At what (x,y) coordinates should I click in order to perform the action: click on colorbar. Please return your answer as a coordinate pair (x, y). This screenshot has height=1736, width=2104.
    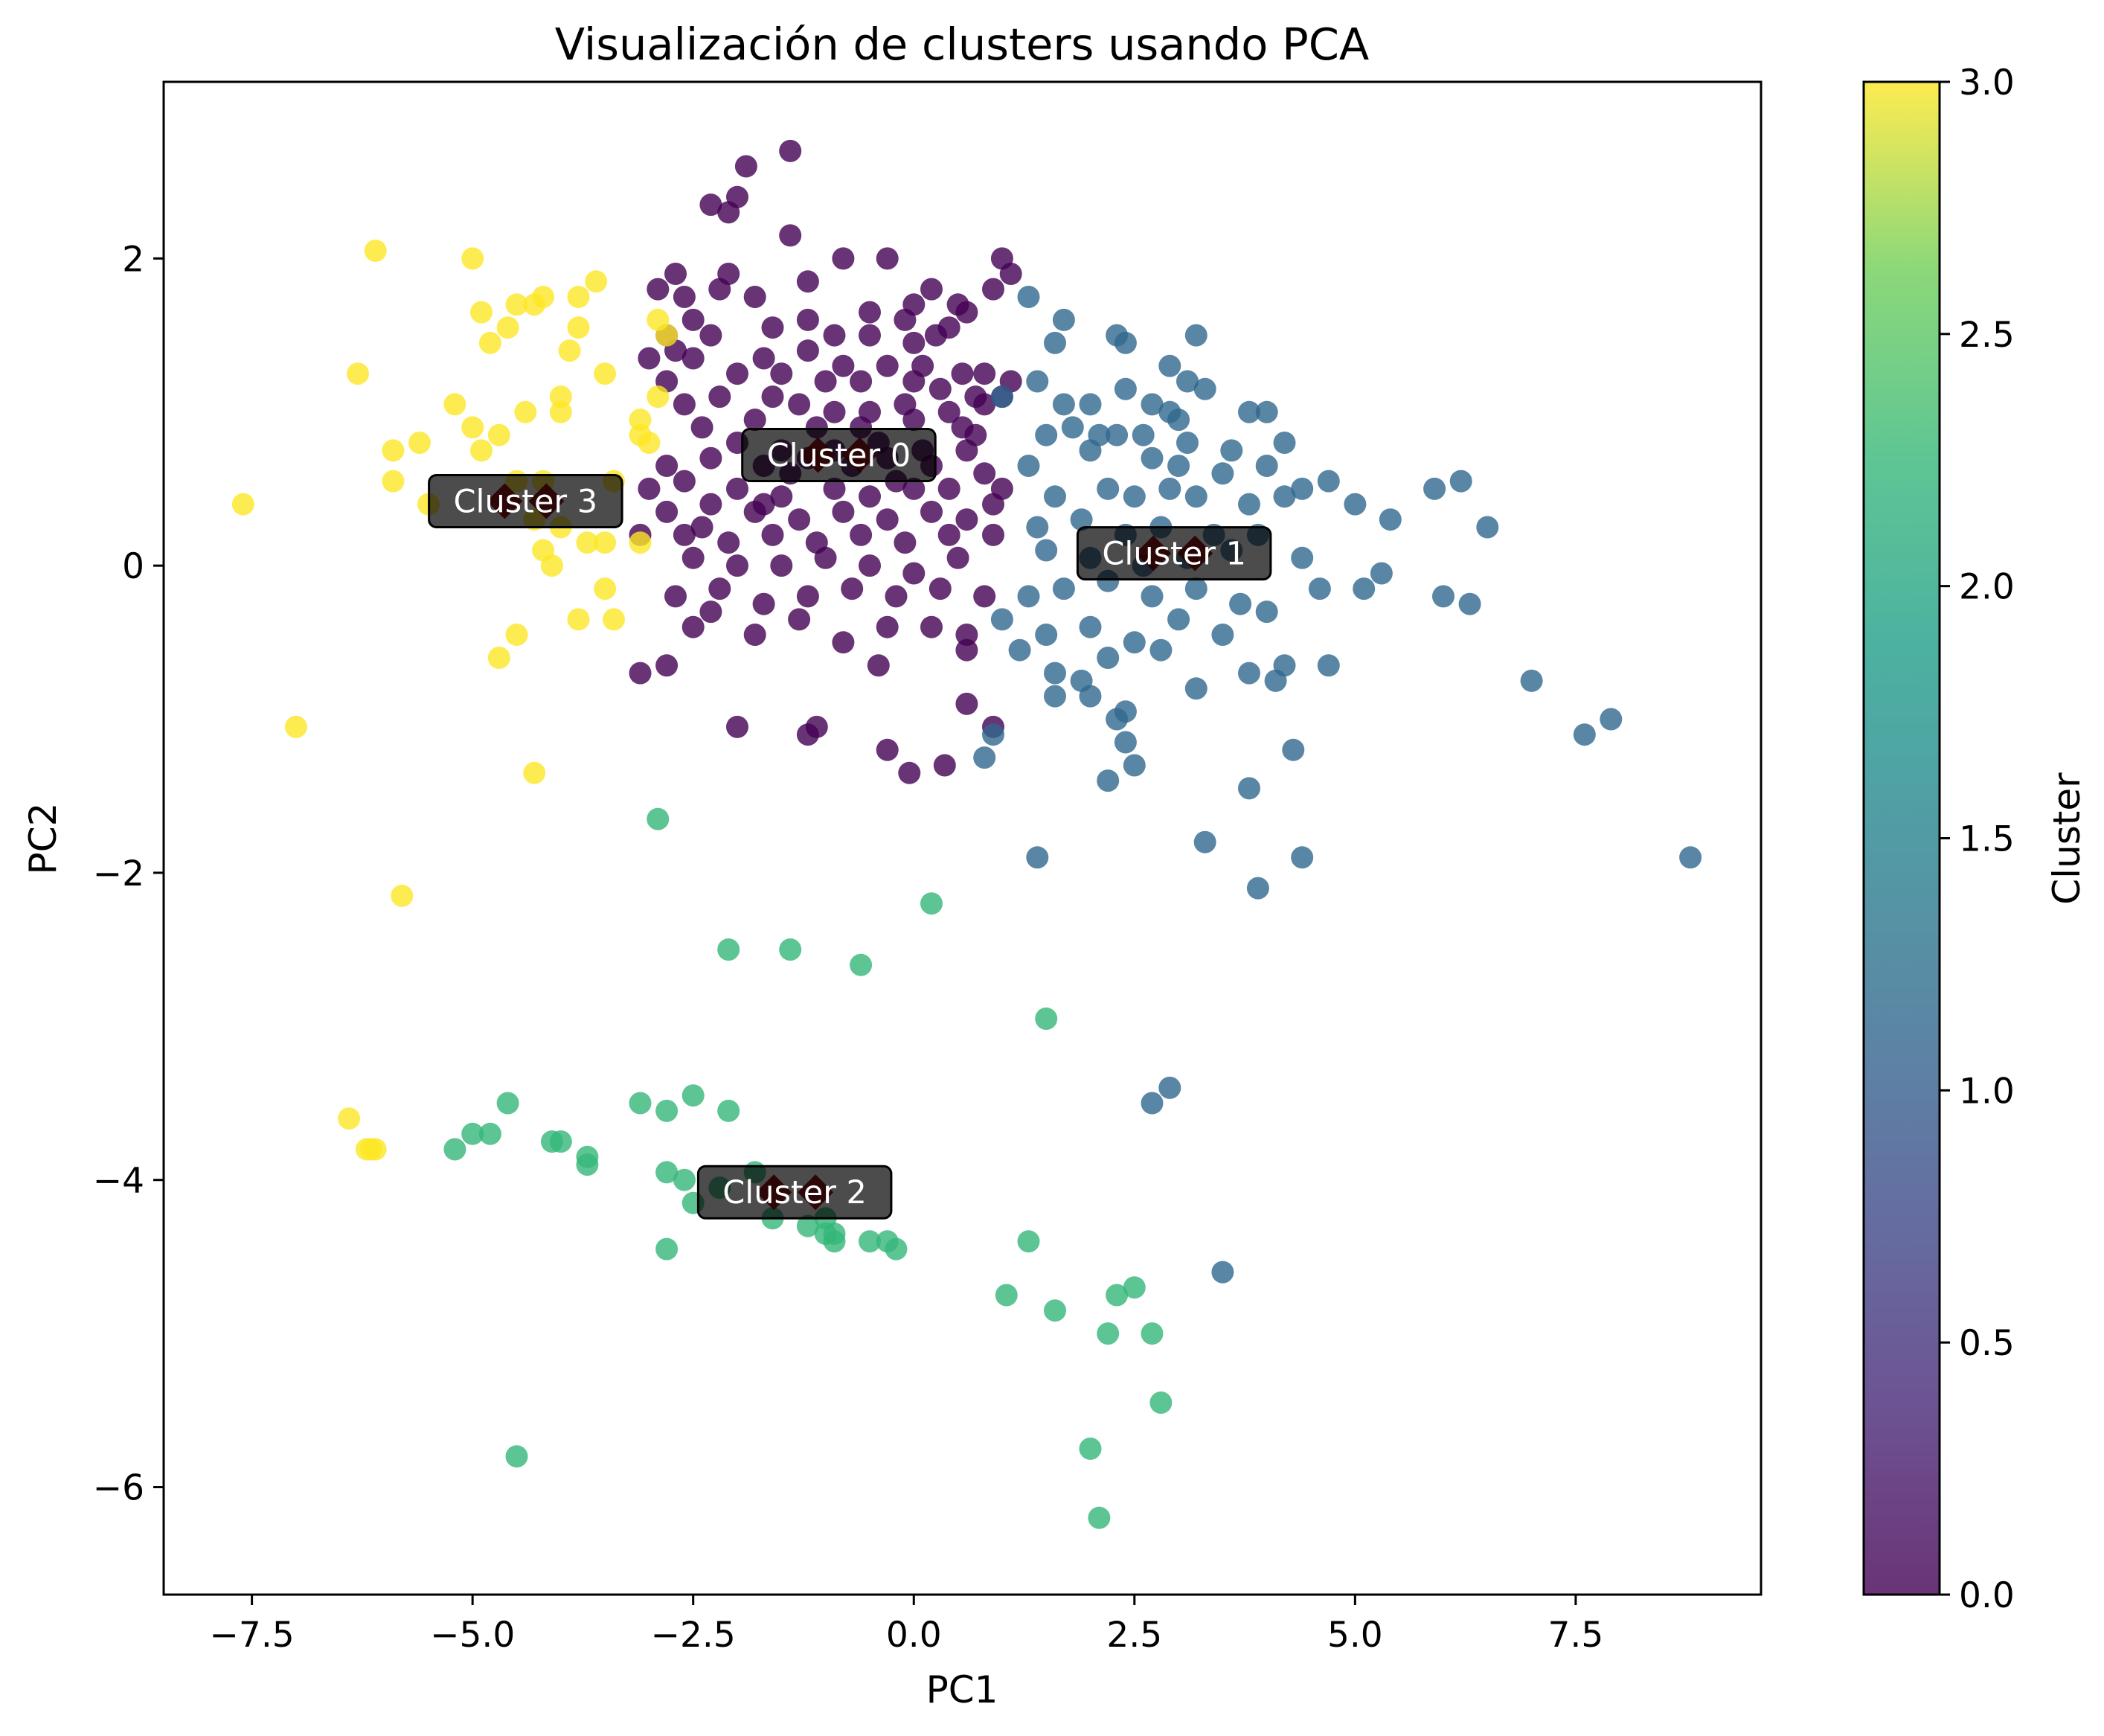
    Looking at the image, I should click on (1902, 838).